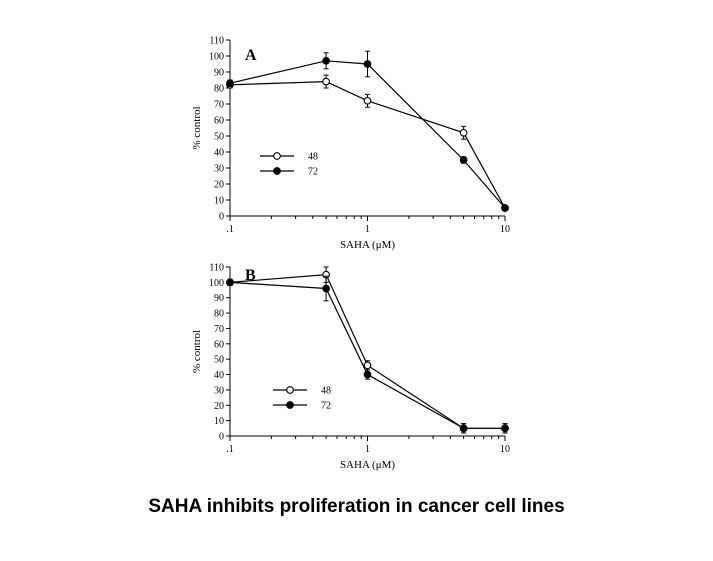 The image size is (713, 561). What do you see at coordinates (251, 55) in the screenshot?
I see `panel-label: A` at bounding box center [251, 55].